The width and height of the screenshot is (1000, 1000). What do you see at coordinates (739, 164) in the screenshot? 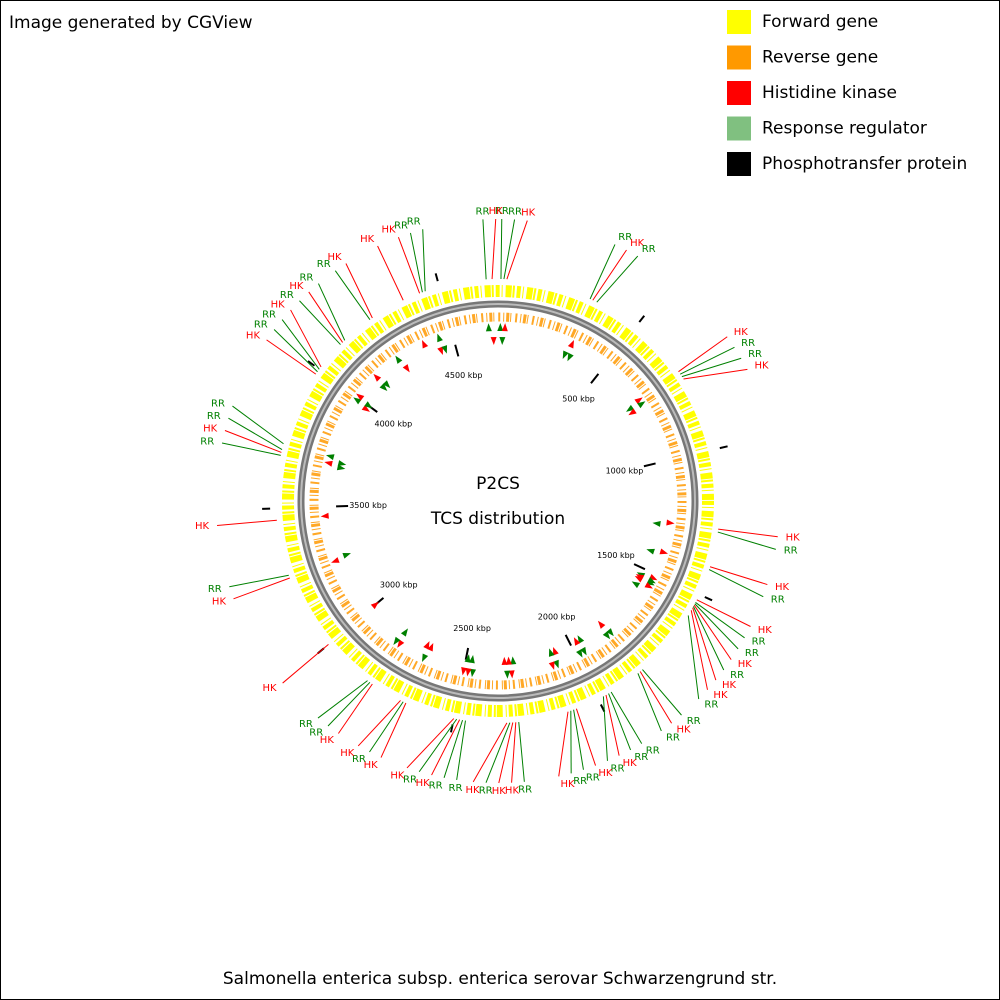
I see `legend-swatch` at bounding box center [739, 164].